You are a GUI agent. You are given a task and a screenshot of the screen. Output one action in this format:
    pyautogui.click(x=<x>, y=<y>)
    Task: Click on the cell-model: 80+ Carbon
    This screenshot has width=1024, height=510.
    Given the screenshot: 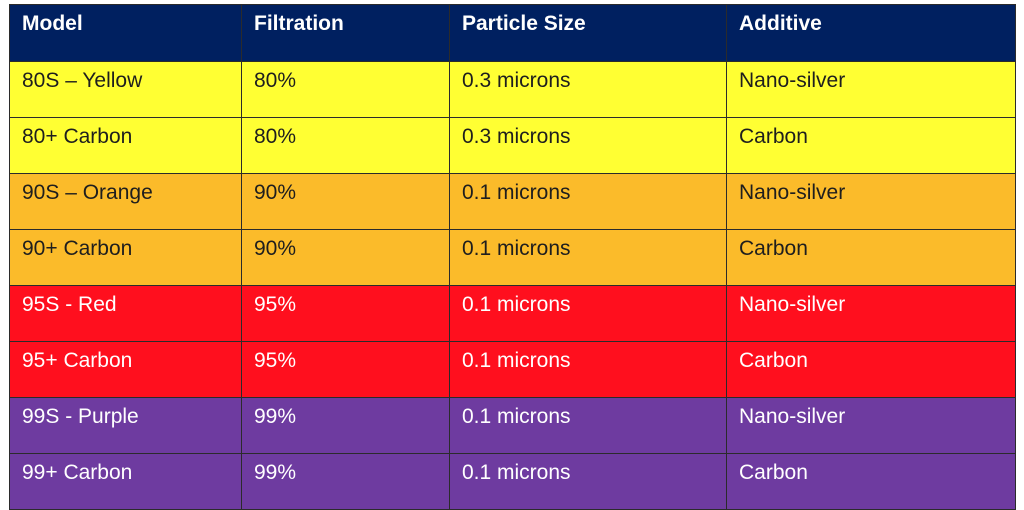 What is the action you would take?
    pyautogui.click(x=125, y=145)
    